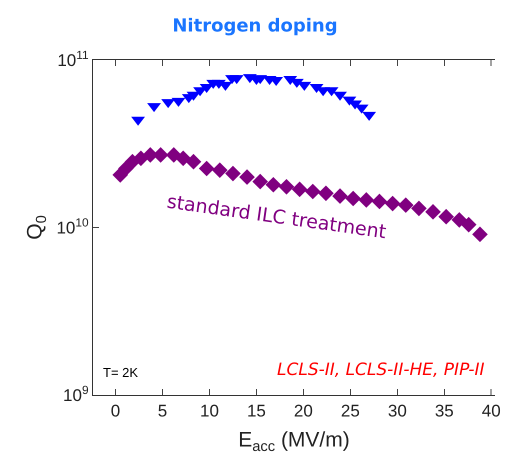  Describe the element at coordinates (350, 410) in the screenshot. I see `x-tick-label: 25` at that location.